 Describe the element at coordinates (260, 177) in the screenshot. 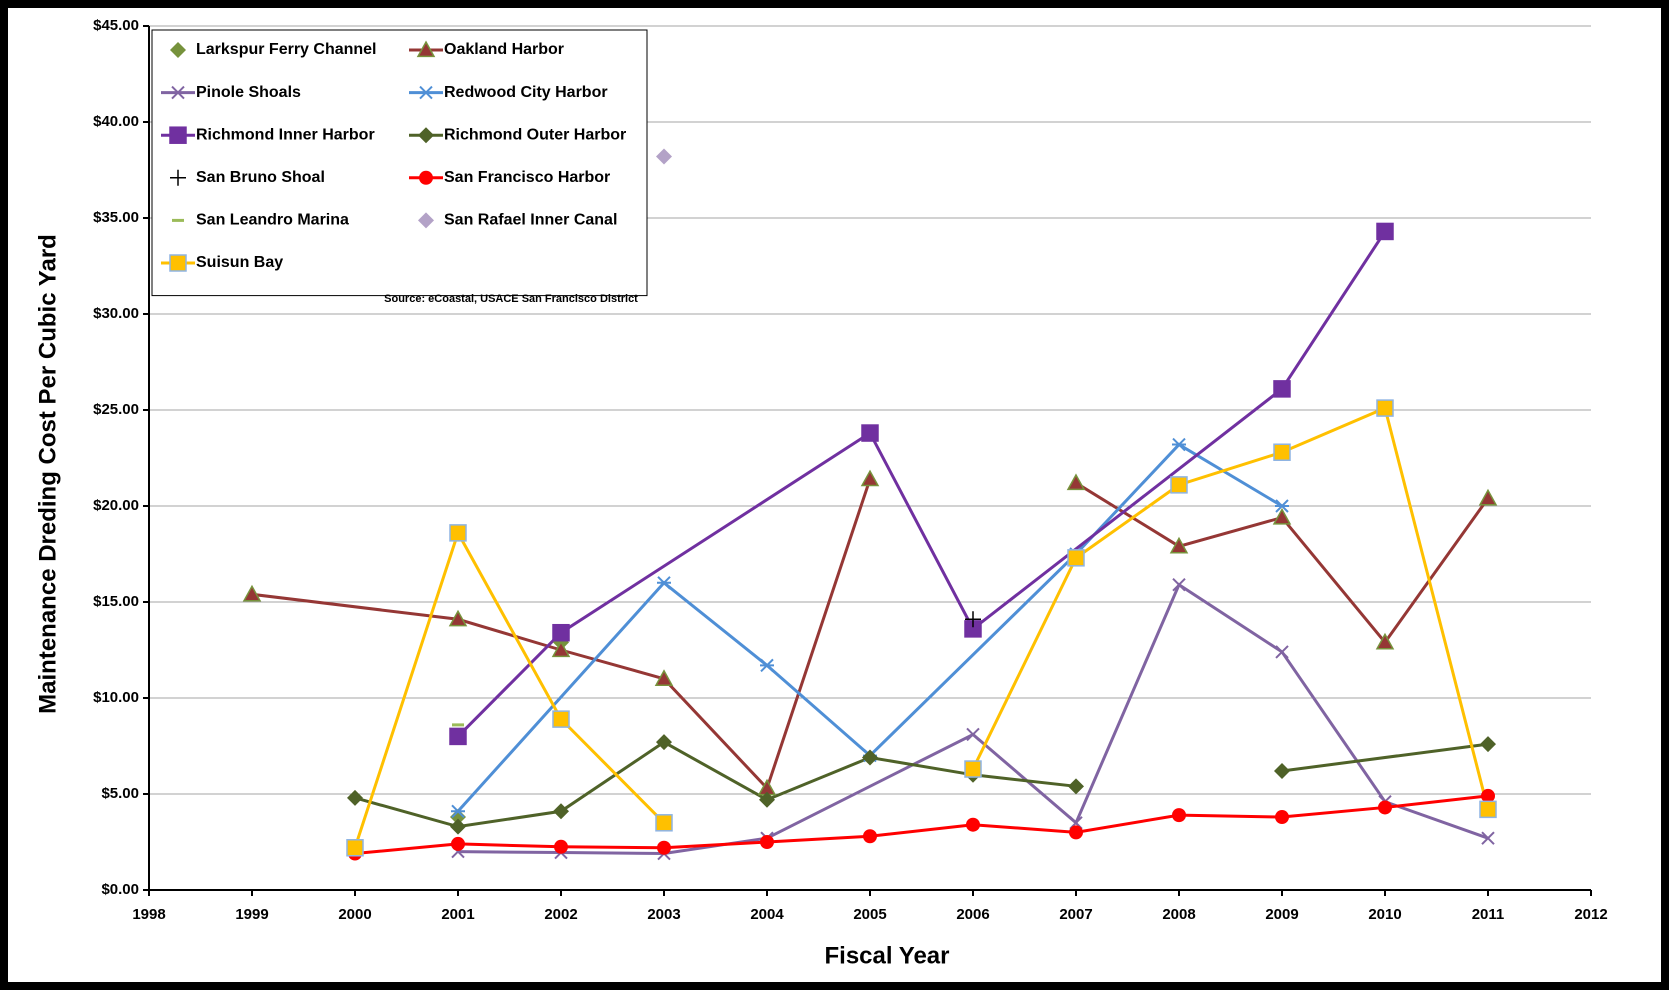

I see `legend-label: San Bruno Shoal` at that location.